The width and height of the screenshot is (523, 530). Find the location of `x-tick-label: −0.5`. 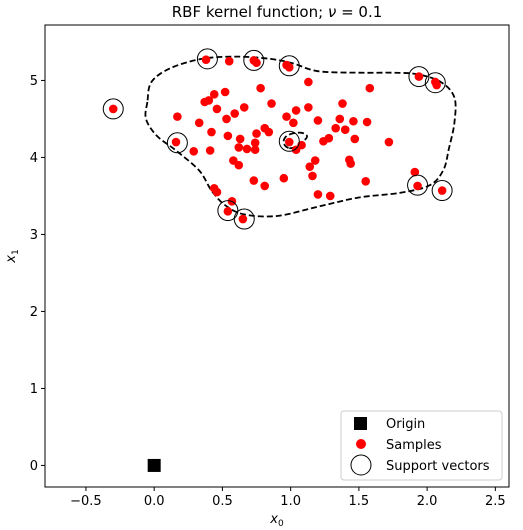

x-tick-label: −0.5 is located at coordinates (86, 501).